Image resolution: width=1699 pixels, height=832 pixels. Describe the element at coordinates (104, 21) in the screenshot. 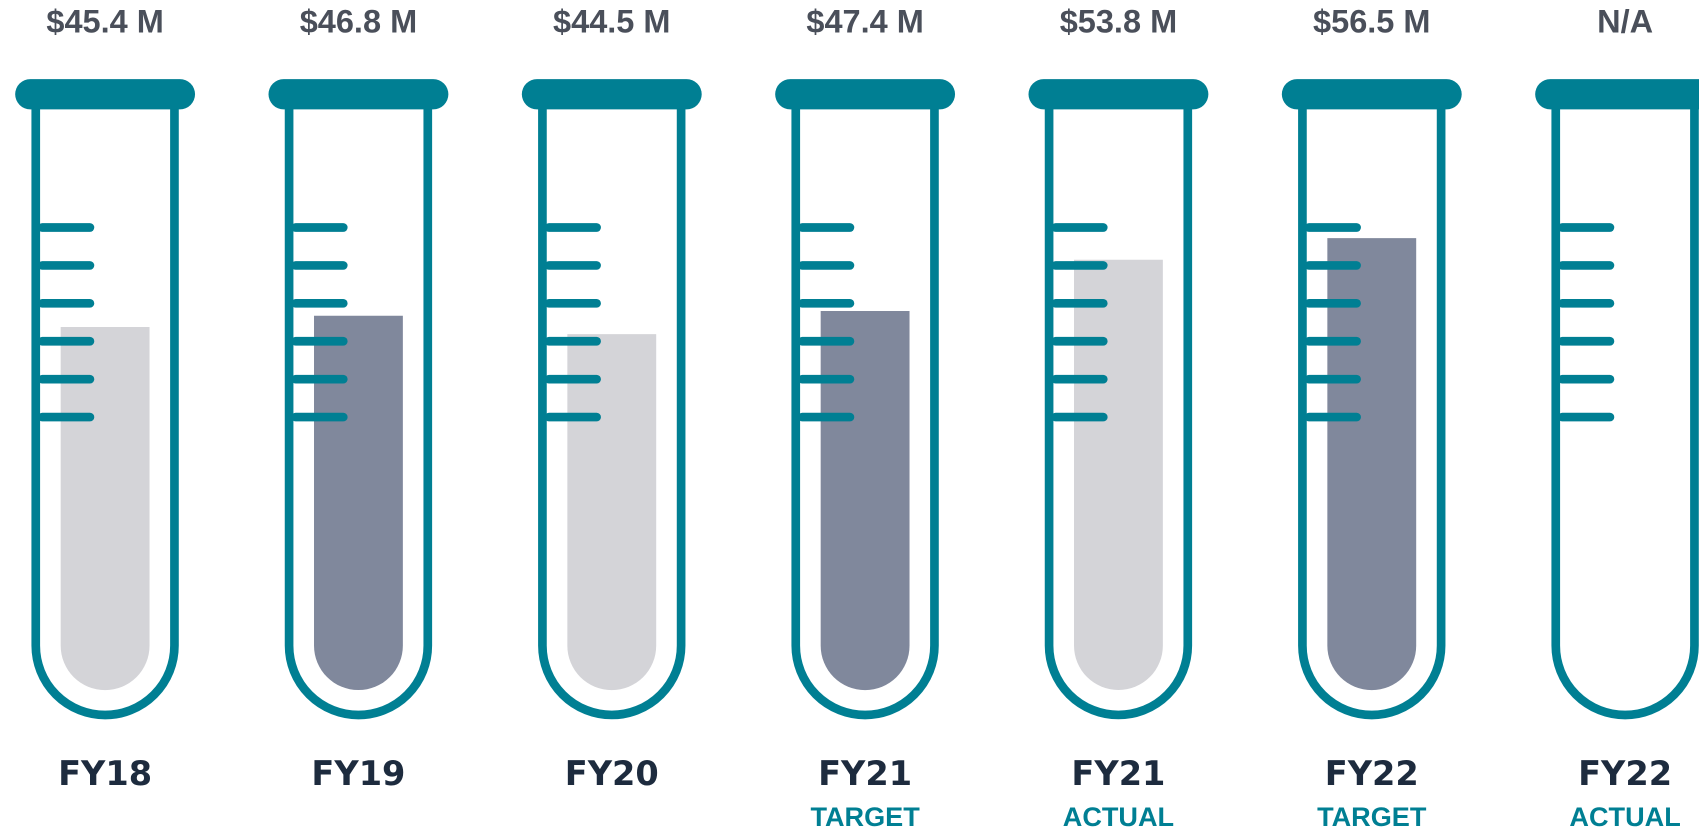

I see `value-label: $45.4 M` at that location.